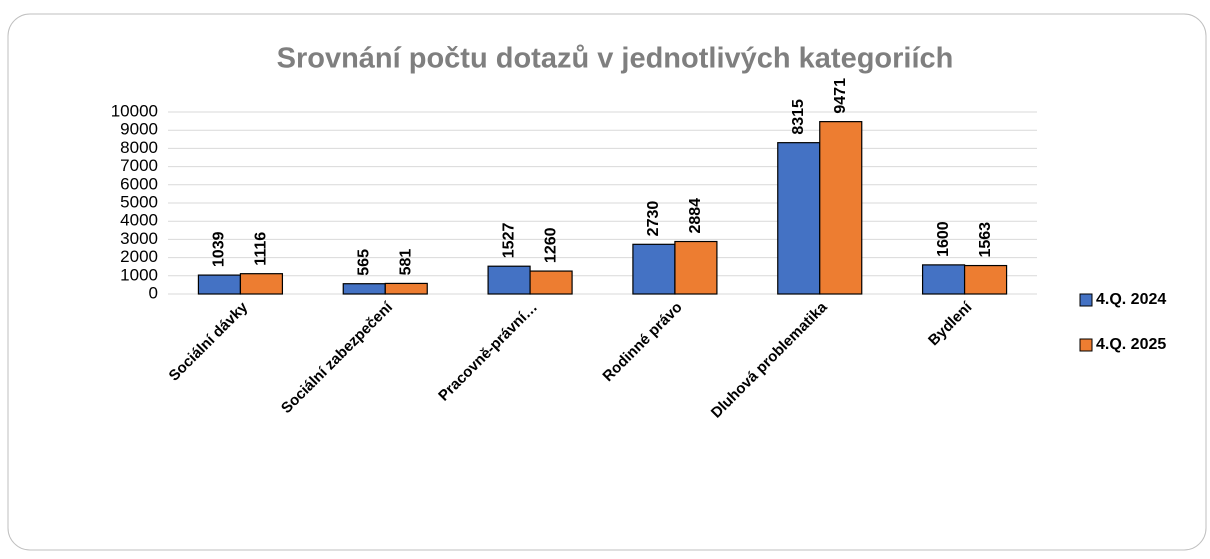  What do you see at coordinates (139, 256) in the screenshot?
I see `y-tick-label: 2000` at bounding box center [139, 256].